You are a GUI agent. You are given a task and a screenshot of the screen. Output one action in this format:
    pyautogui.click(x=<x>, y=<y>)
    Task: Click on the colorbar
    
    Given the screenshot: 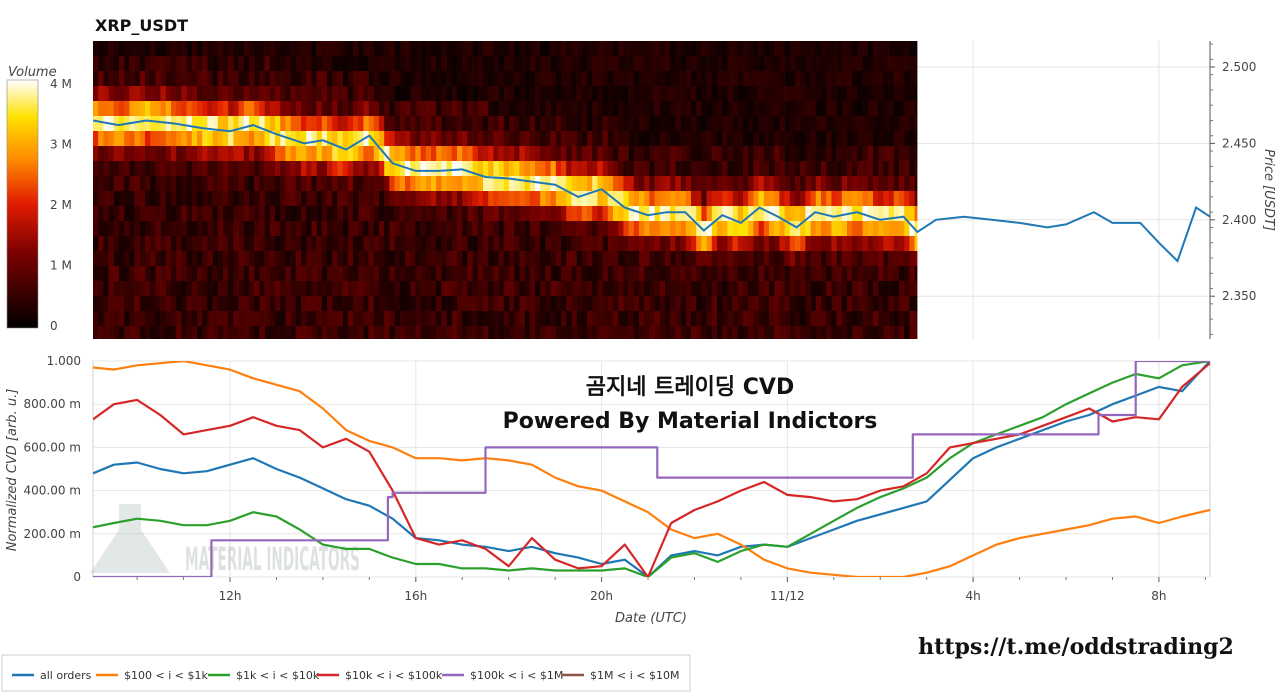 What is the action you would take?
    pyautogui.click(x=22, y=204)
    